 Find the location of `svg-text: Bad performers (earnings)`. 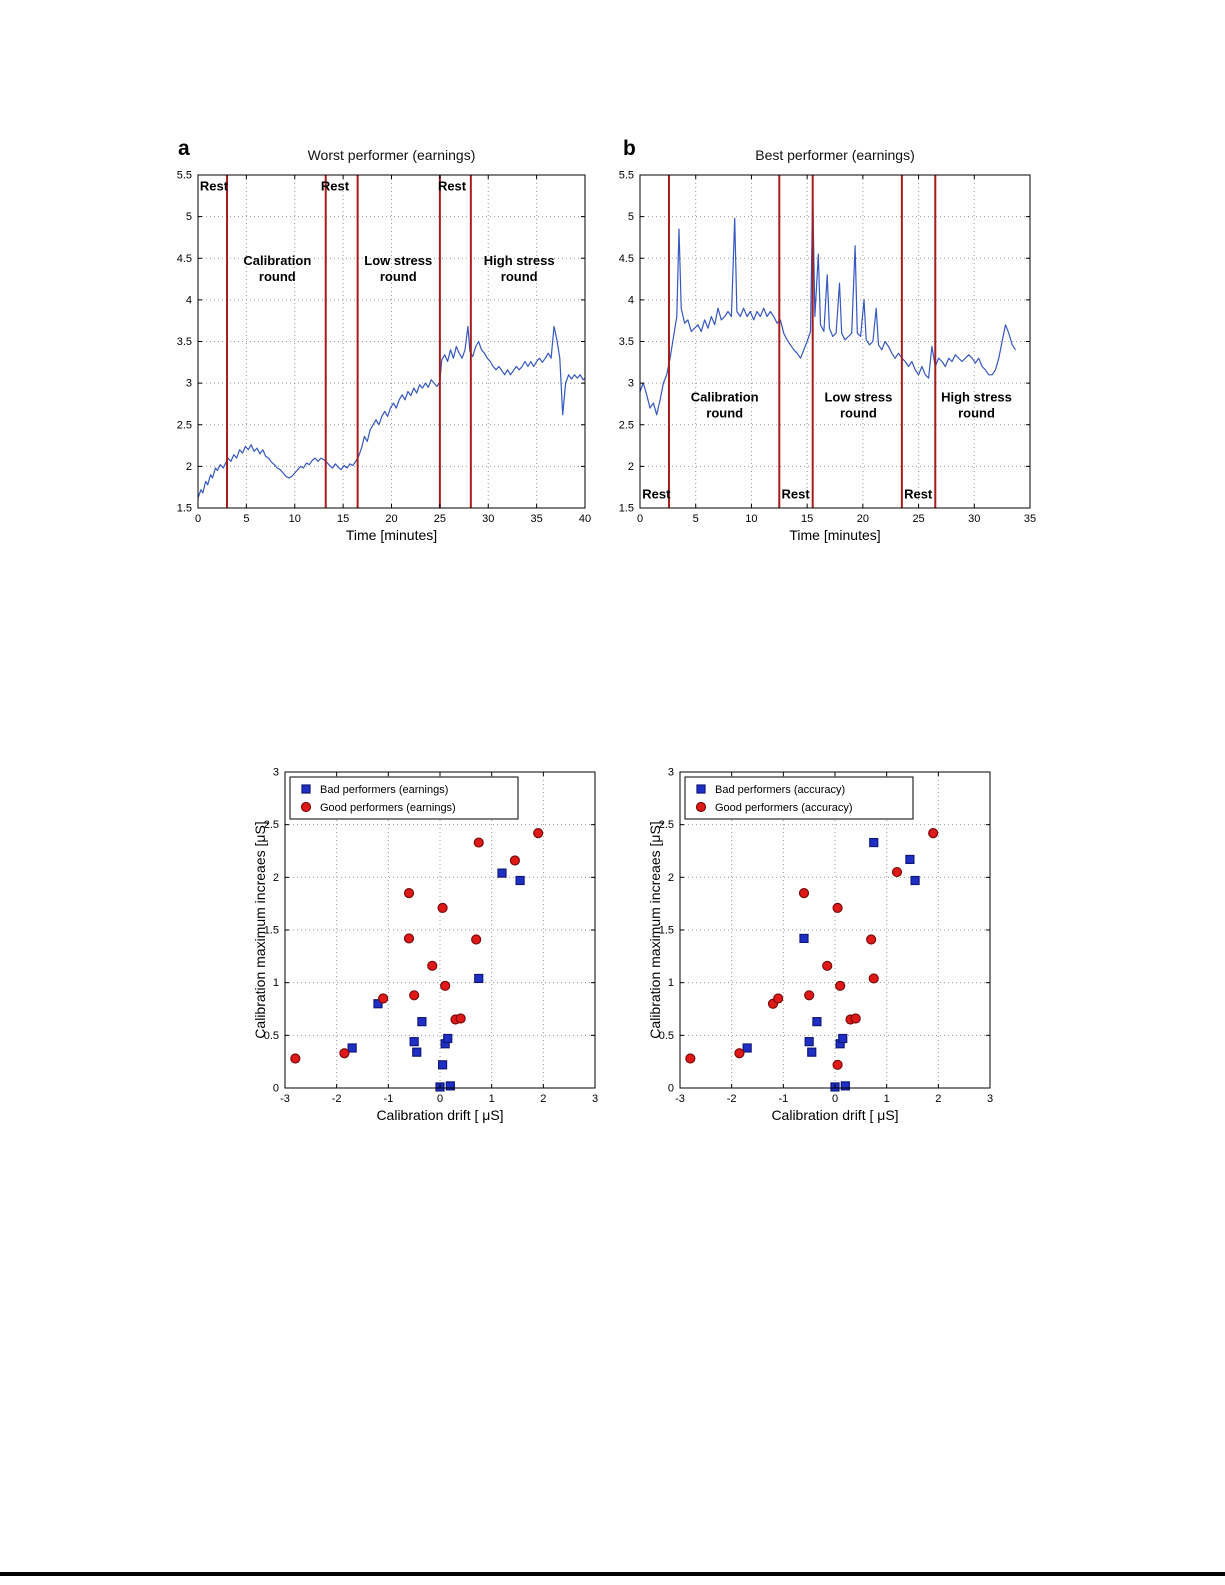

svg-text: Bad performers (earnings) is located at coordinates (384, 790).